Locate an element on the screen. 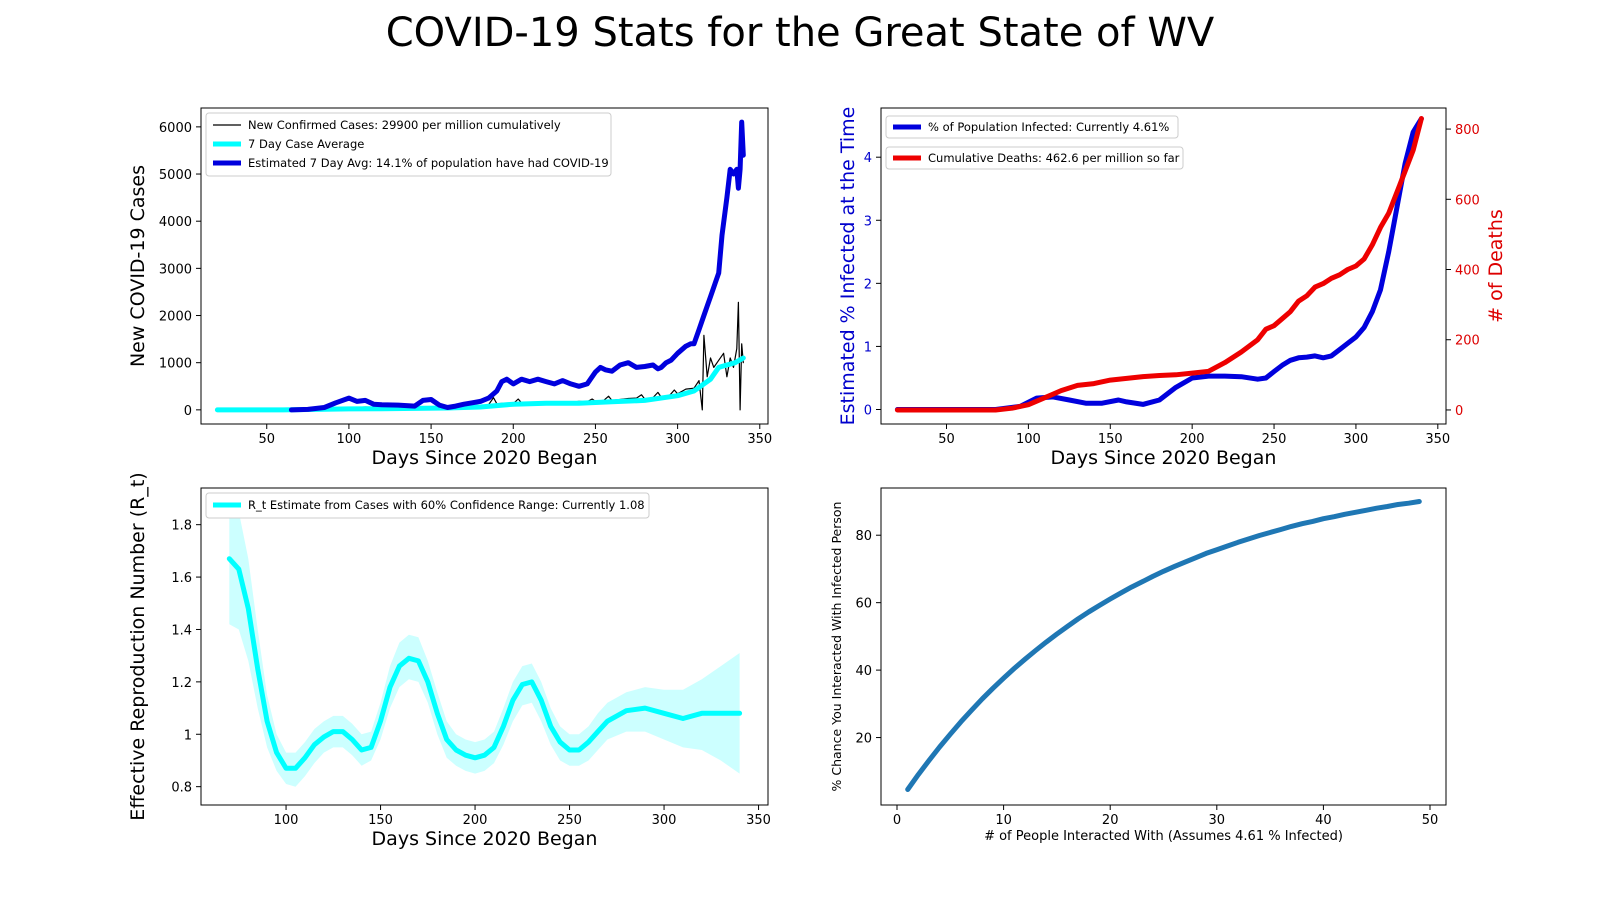 This screenshot has height=900, width=1600. y-tick-label: 1.6 is located at coordinates (181, 578).